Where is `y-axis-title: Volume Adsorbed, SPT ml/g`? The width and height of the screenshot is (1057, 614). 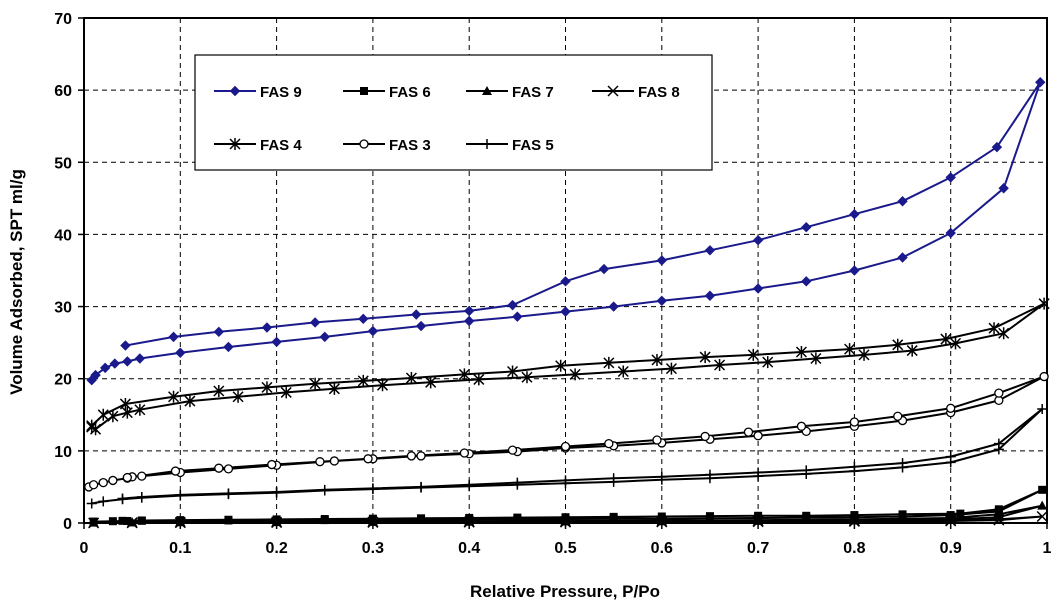
y-axis-title: Volume Adsorbed, SPT ml/g is located at coordinates (16, 282).